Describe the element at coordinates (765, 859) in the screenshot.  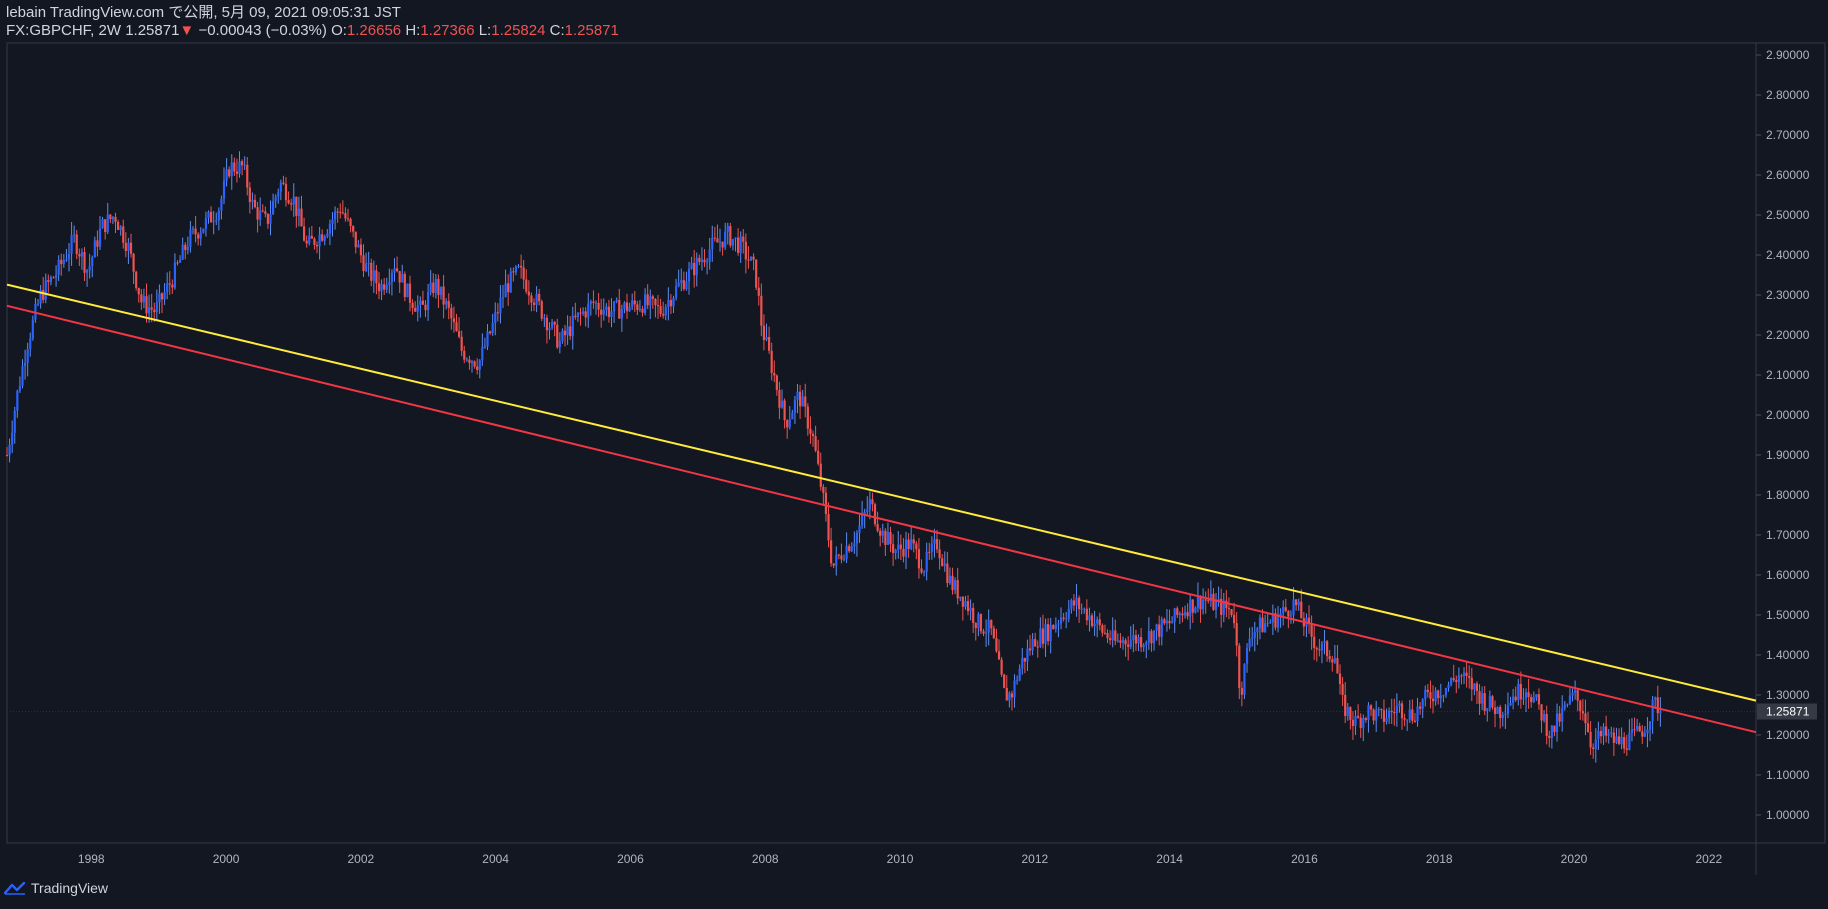
I see `time-tick-label: 2008` at that location.